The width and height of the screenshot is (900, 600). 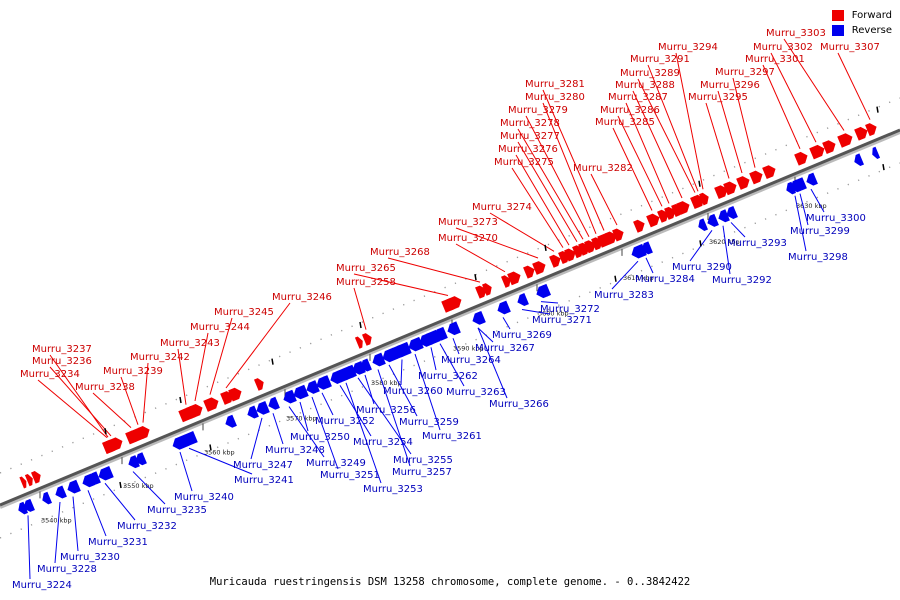 What do you see at coordinates (138, 486) in the screenshot?
I see `scale-tick-label: 3550 kbp` at bounding box center [138, 486].